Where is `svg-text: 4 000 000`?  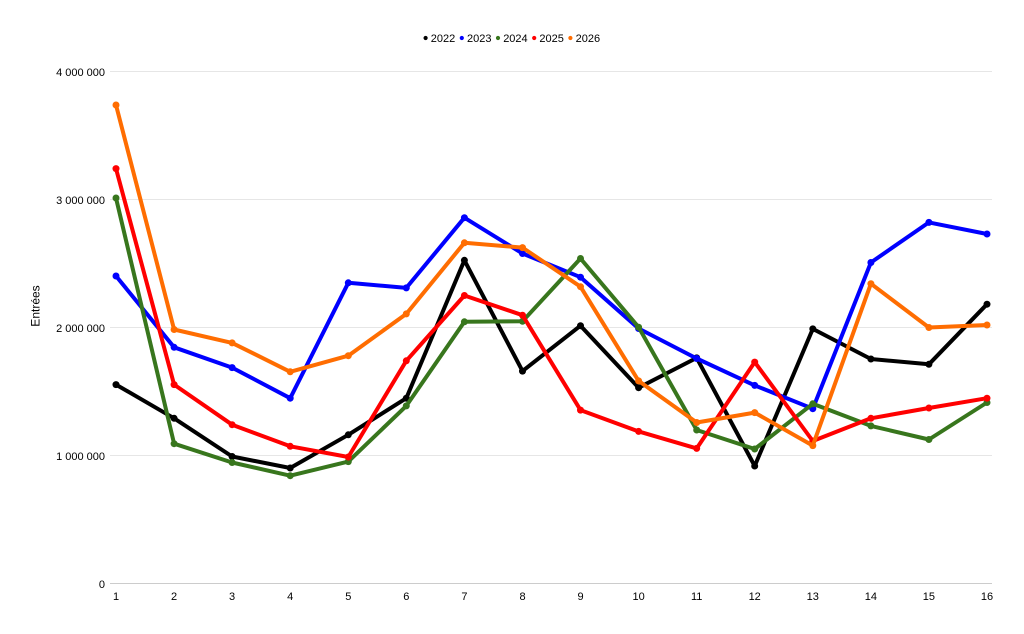
svg-text: 4 000 000 is located at coordinates (80, 73).